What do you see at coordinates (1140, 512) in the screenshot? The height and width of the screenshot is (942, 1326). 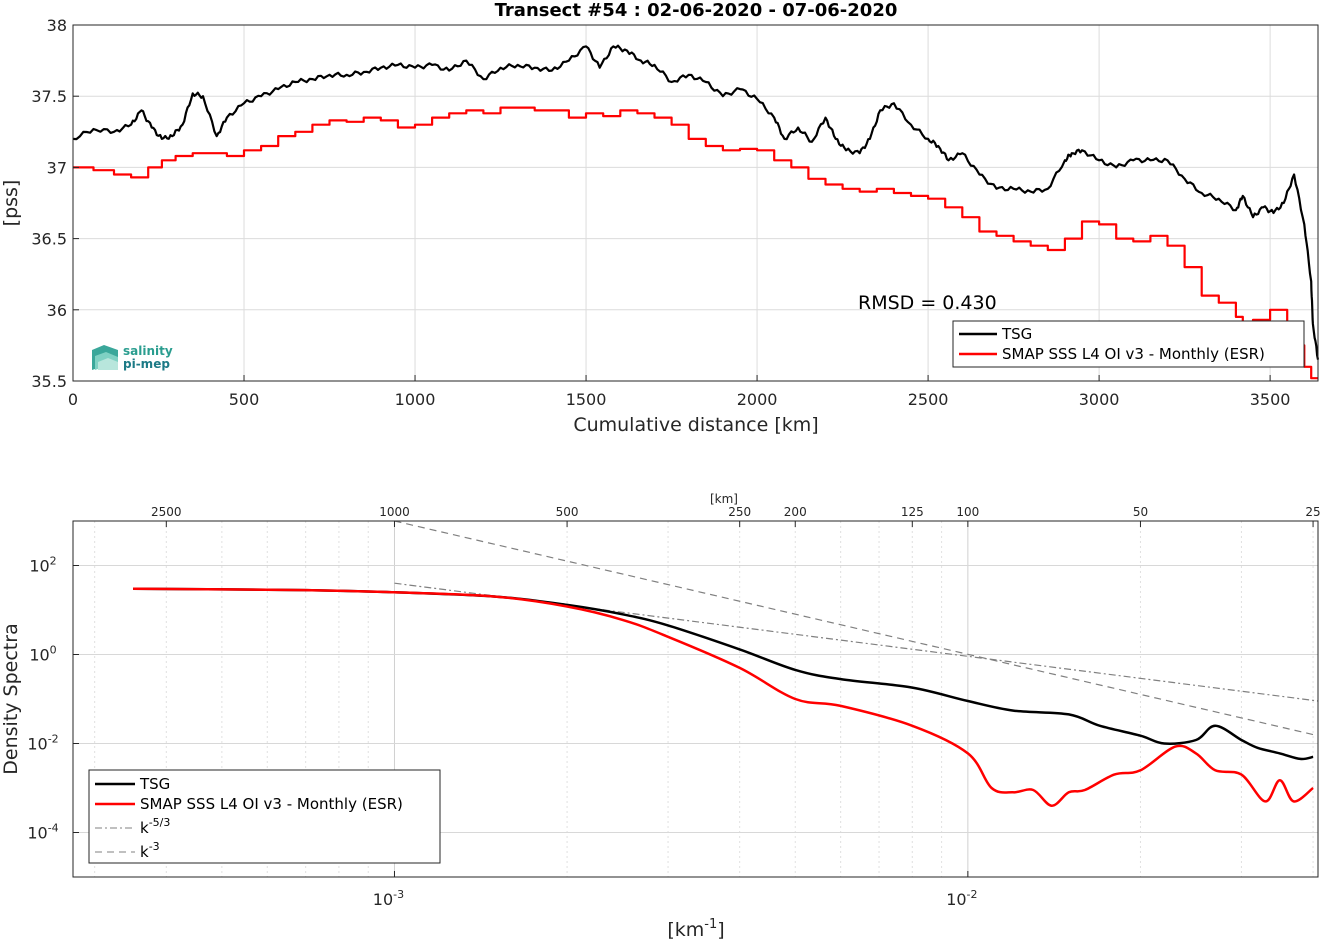 I see `bottom-top-tick-label: 50` at bounding box center [1140, 512].